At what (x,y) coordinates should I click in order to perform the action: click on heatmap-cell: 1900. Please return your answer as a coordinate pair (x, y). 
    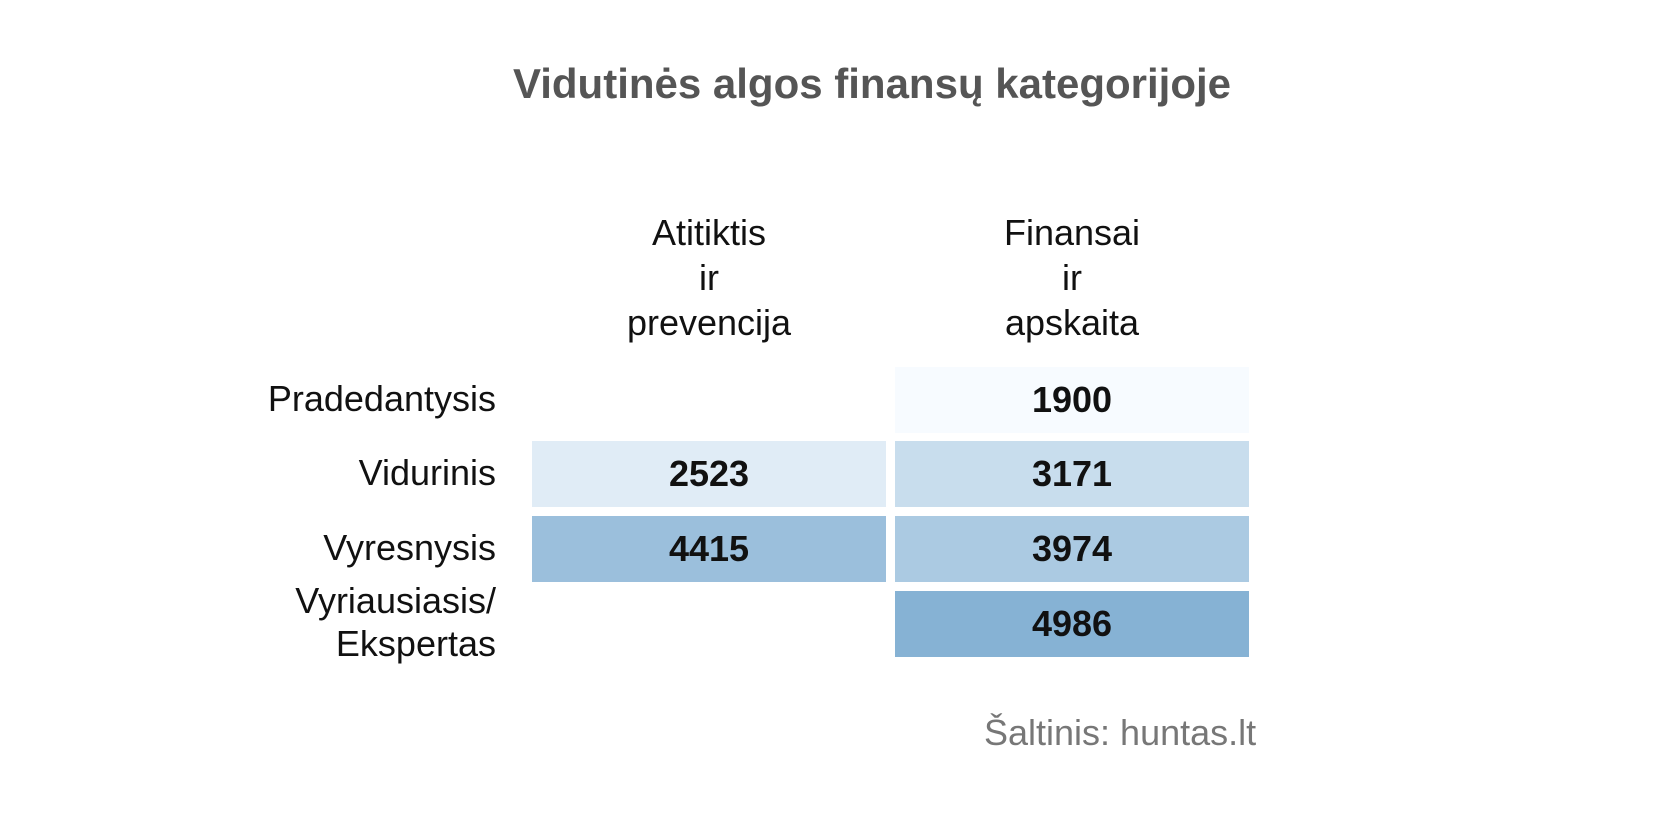
    Looking at the image, I should click on (1072, 400).